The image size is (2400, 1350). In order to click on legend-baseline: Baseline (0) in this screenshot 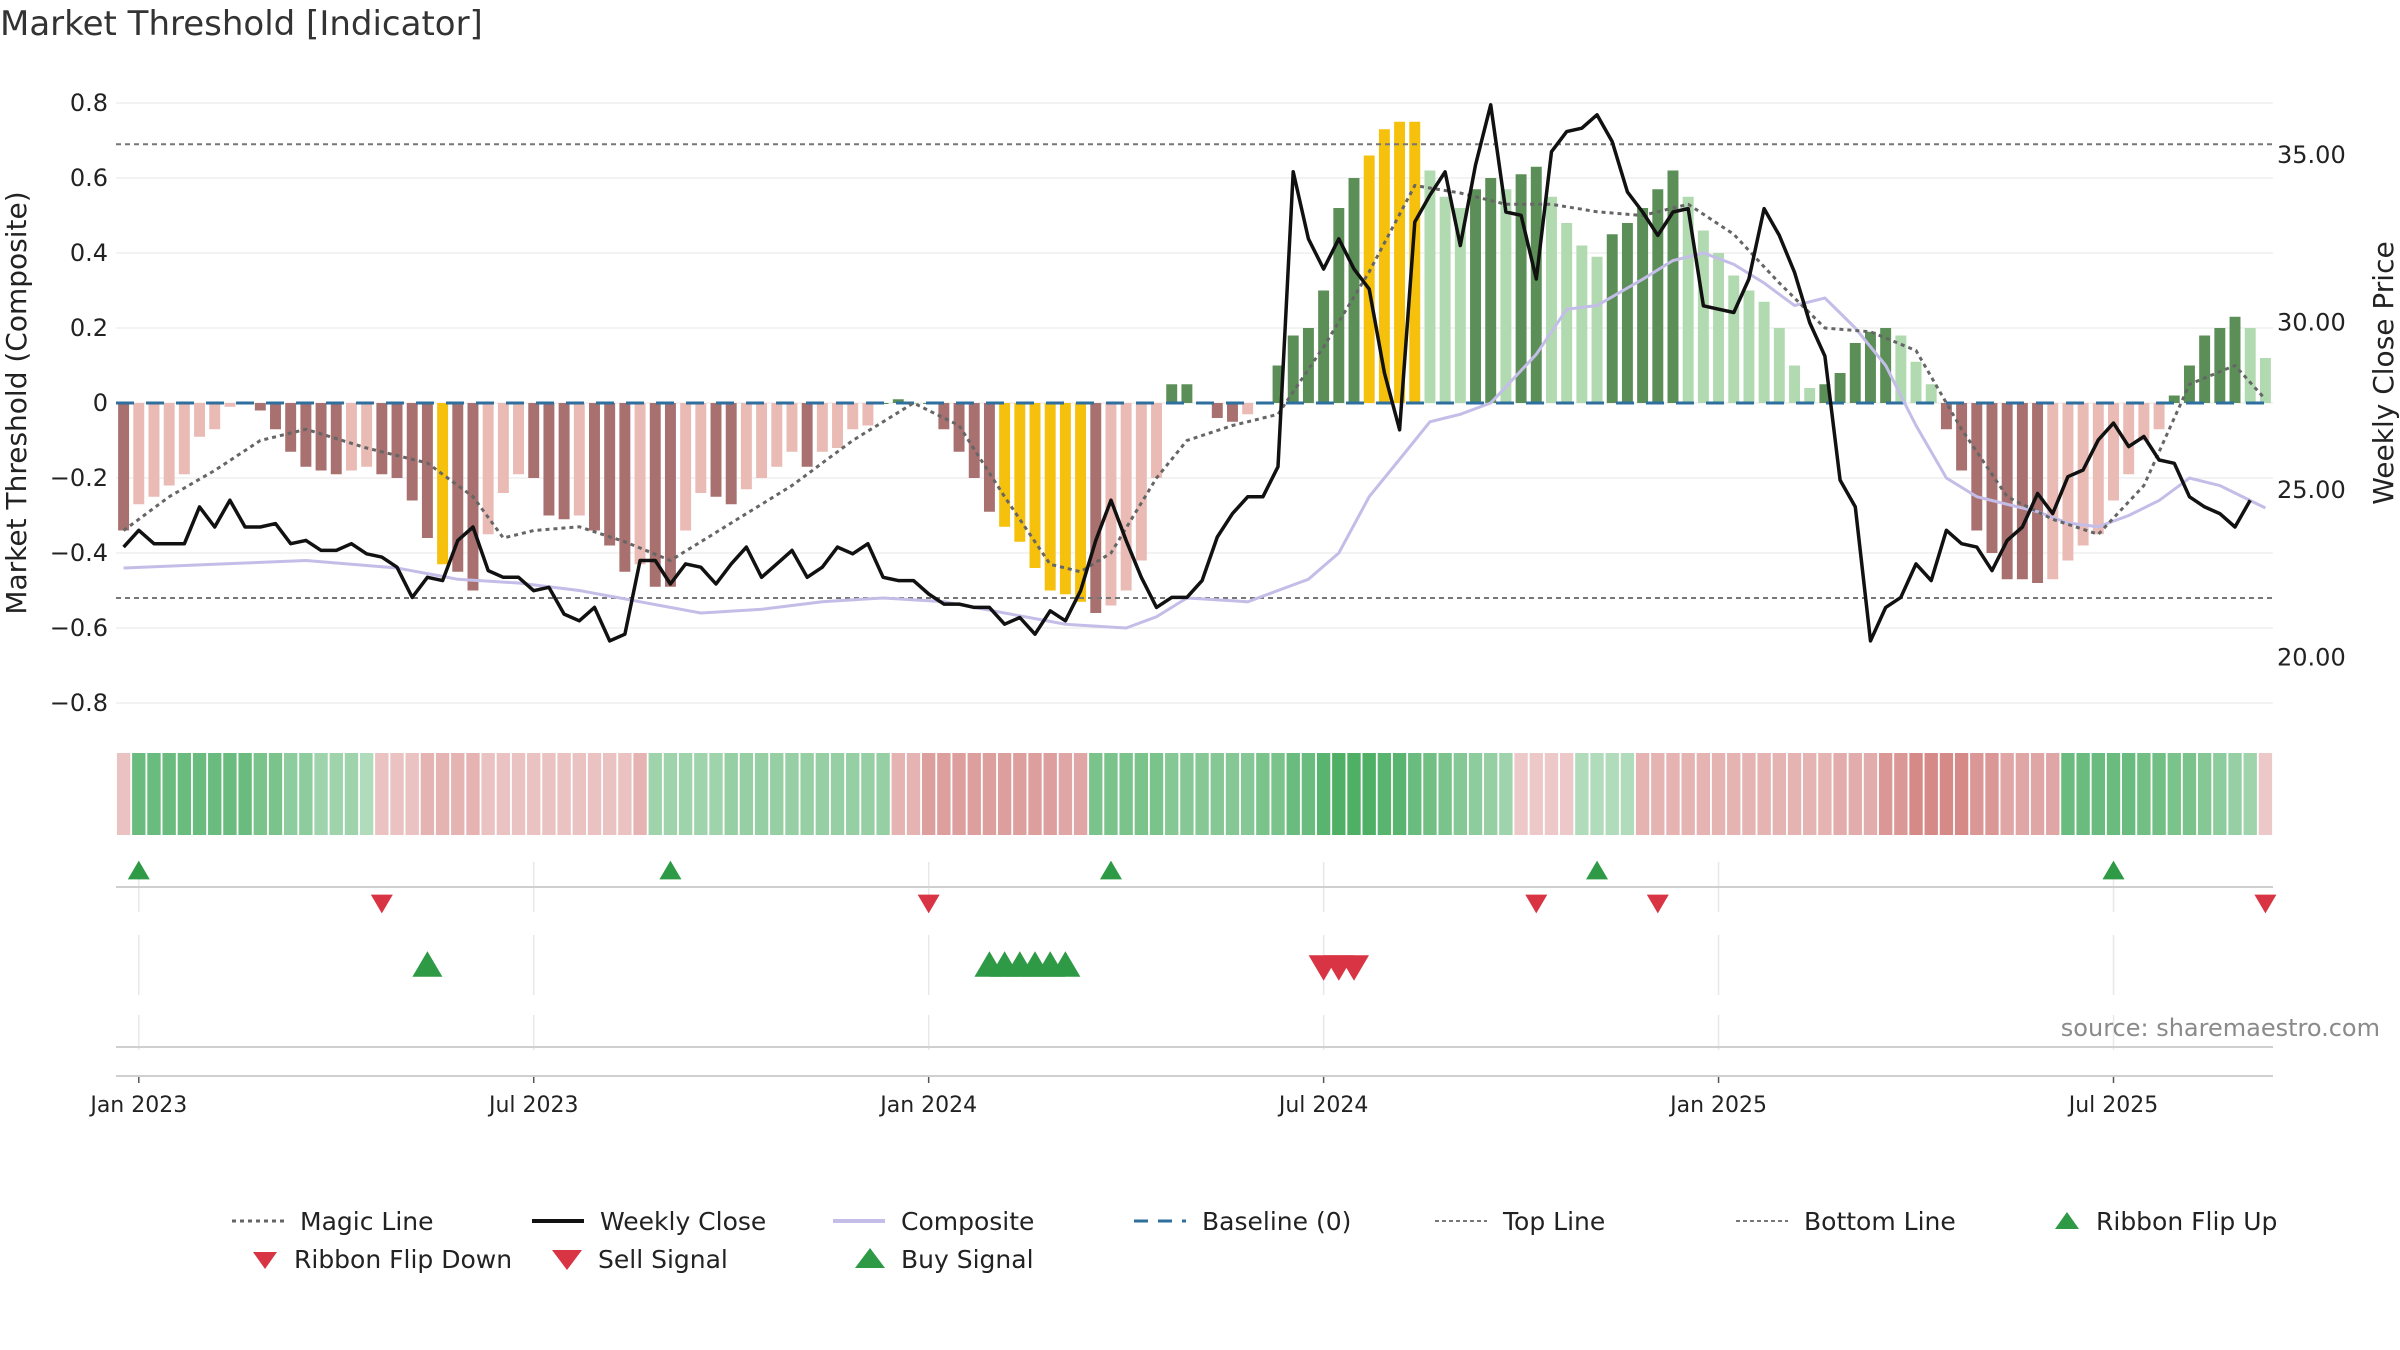, I will do `click(1241, 1221)`.